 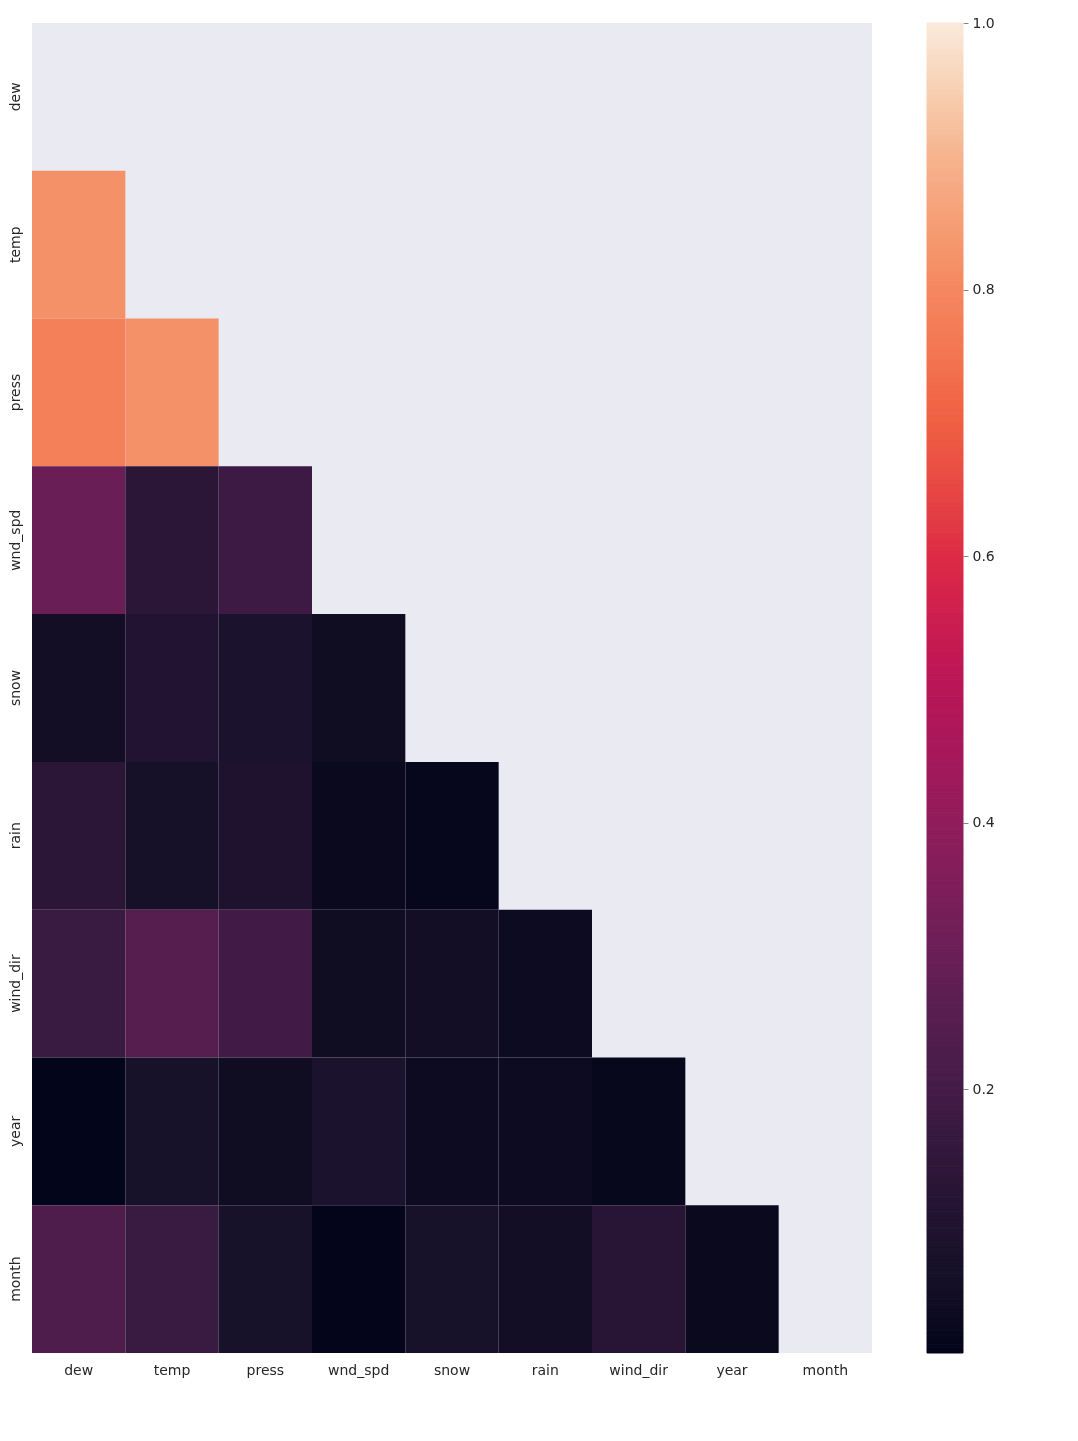 What do you see at coordinates (359, 1369) in the screenshot?
I see `x-tick-label: wnd_spd` at bounding box center [359, 1369].